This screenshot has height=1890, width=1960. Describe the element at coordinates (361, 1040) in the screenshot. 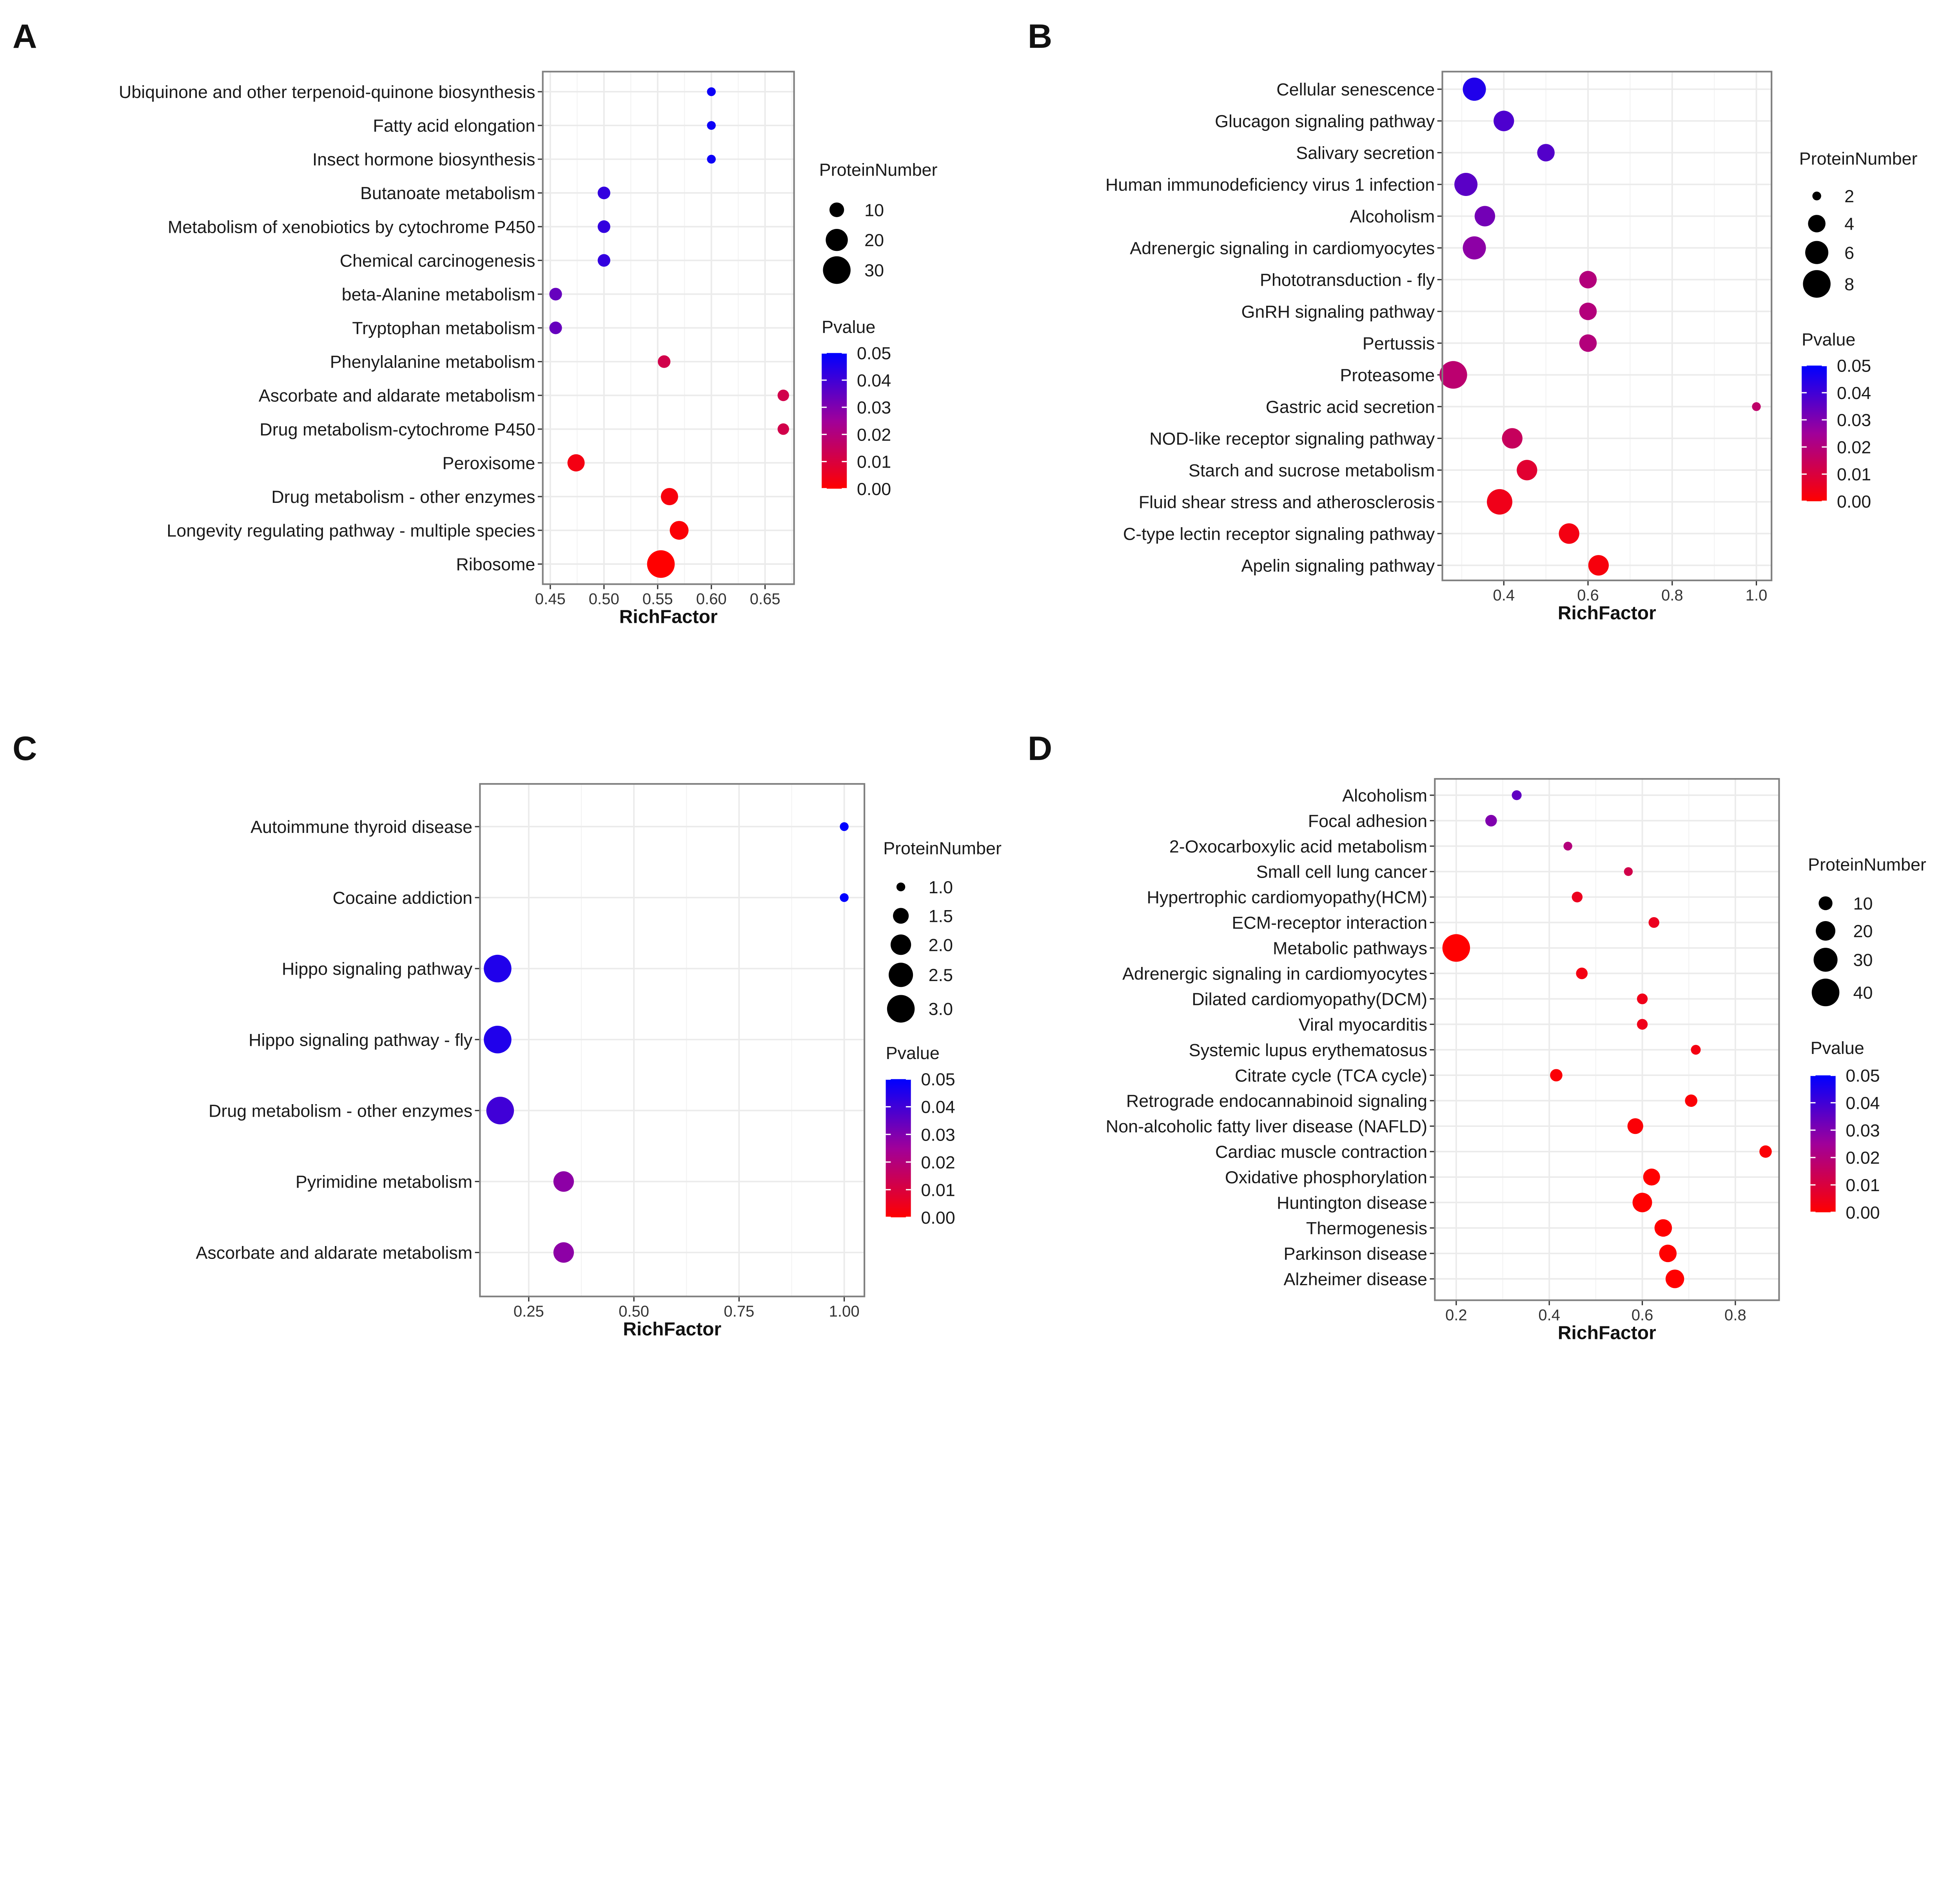

I see `panel-c-pathway-label: Hippo signaling pathway - fly` at that location.